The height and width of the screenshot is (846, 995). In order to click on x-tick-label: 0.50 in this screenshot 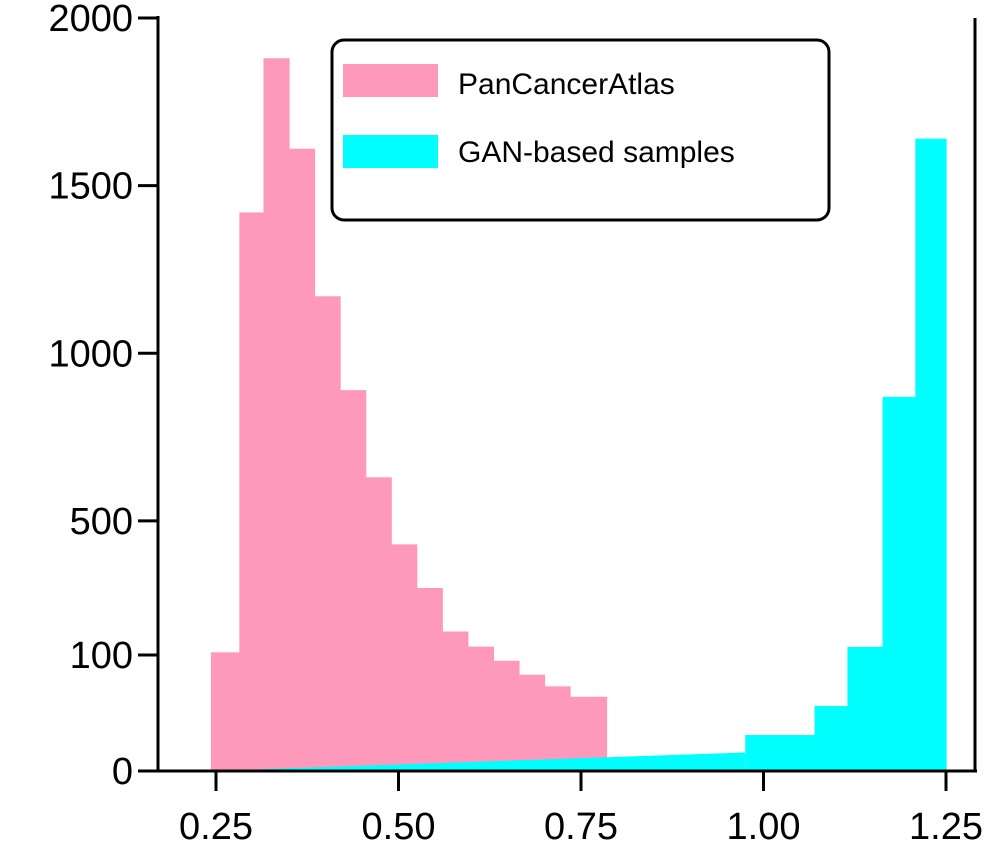, I will do `click(399, 826)`.